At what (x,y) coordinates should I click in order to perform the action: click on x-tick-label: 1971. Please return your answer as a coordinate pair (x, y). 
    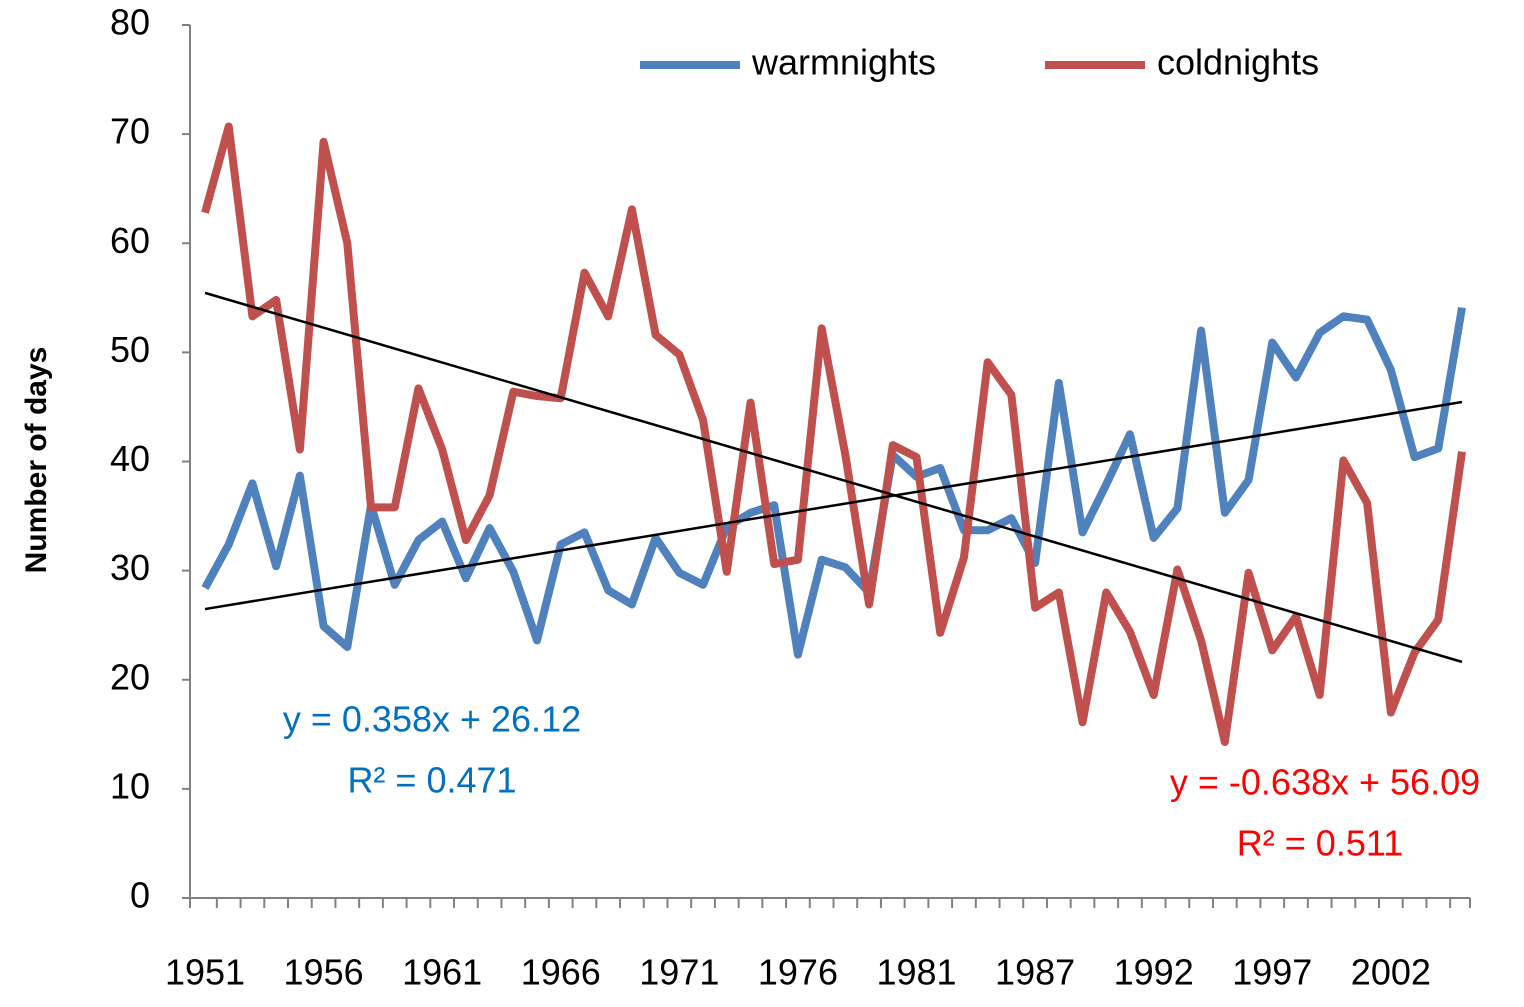
    Looking at the image, I should click on (679, 972).